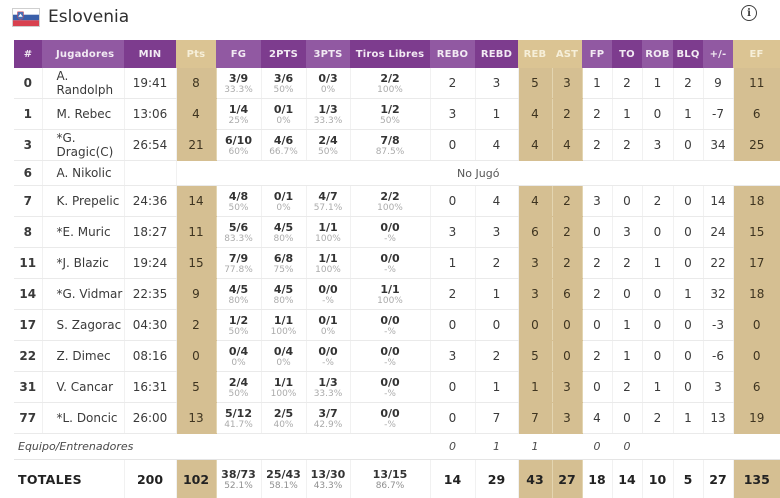 The width and height of the screenshot is (780, 498). Describe the element at coordinates (718, 201) in the screenshot. I see `stat-cell-pm: 14` at that location.